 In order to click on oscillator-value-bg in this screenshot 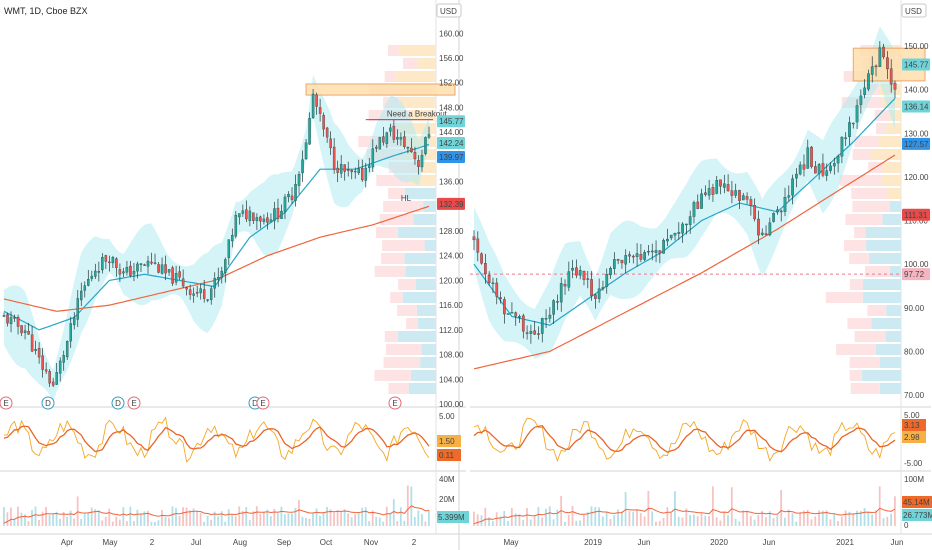, I will do `click(914, 437)`.